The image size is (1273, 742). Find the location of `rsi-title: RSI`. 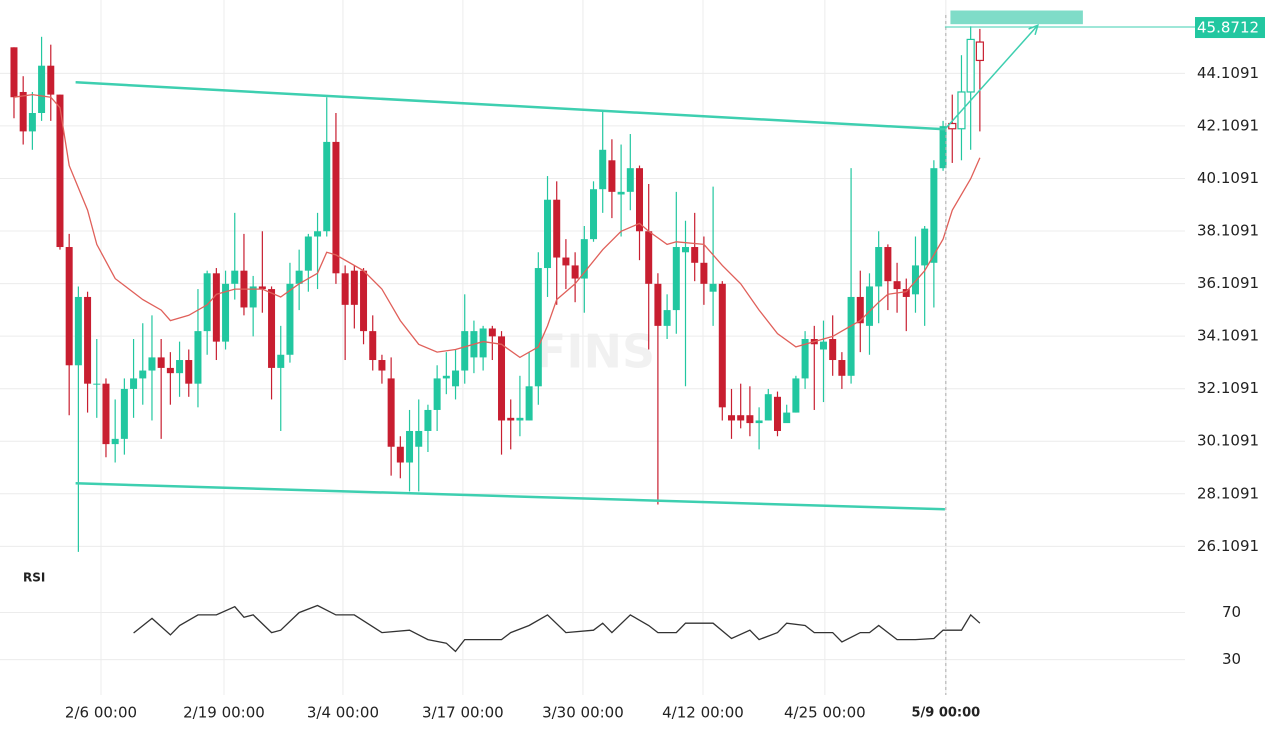

rsi-title: RSI is located at coordinates (34, 578).